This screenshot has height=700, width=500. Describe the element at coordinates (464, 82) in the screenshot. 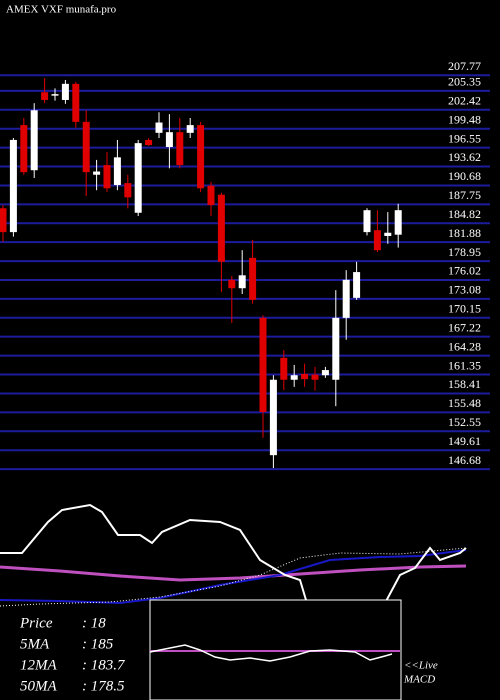

I see `y-tick-label: 205.35` at that location.